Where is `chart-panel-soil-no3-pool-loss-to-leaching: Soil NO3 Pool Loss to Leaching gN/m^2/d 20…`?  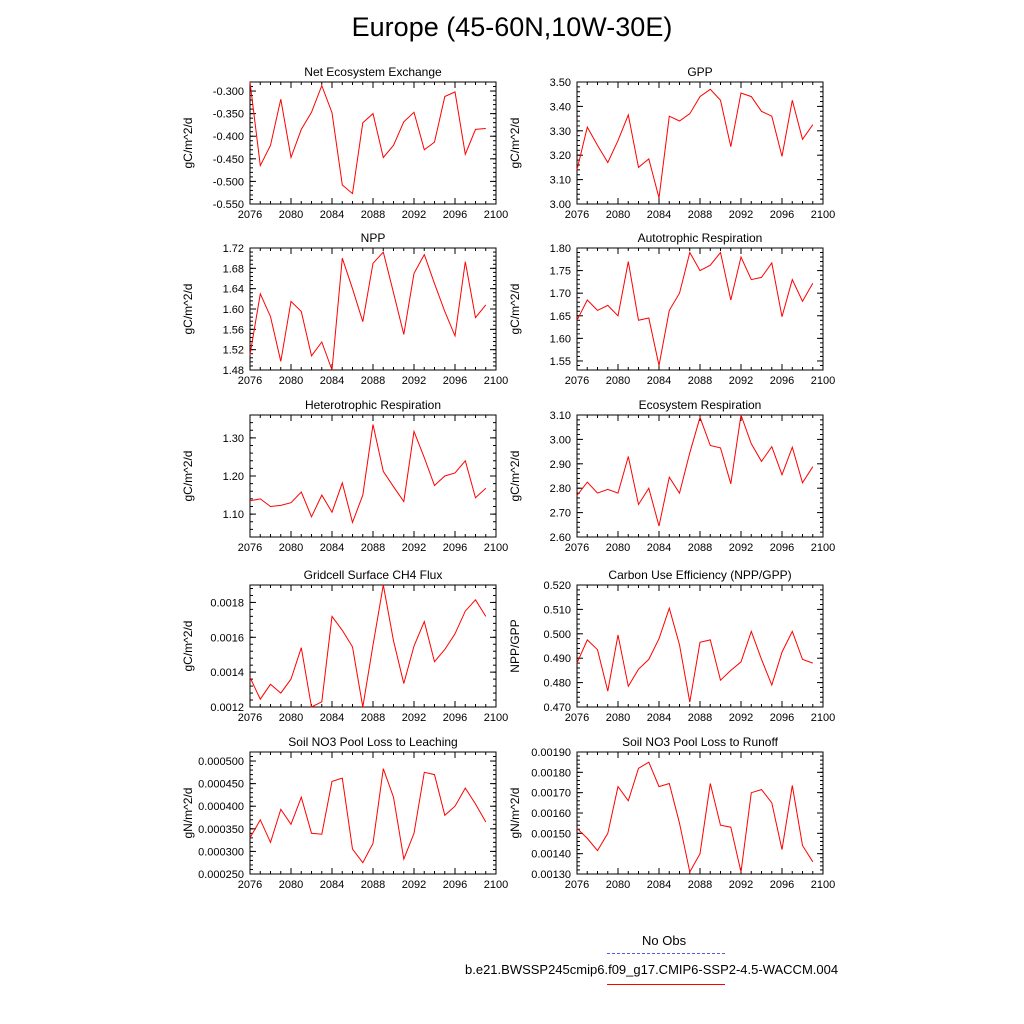 chart-panel-soil-no3-pool-loss-to-leaching: Soil NO3 Pool Loss to Leaching gN/m^2/d 20… is located at coordinates (344, 813).